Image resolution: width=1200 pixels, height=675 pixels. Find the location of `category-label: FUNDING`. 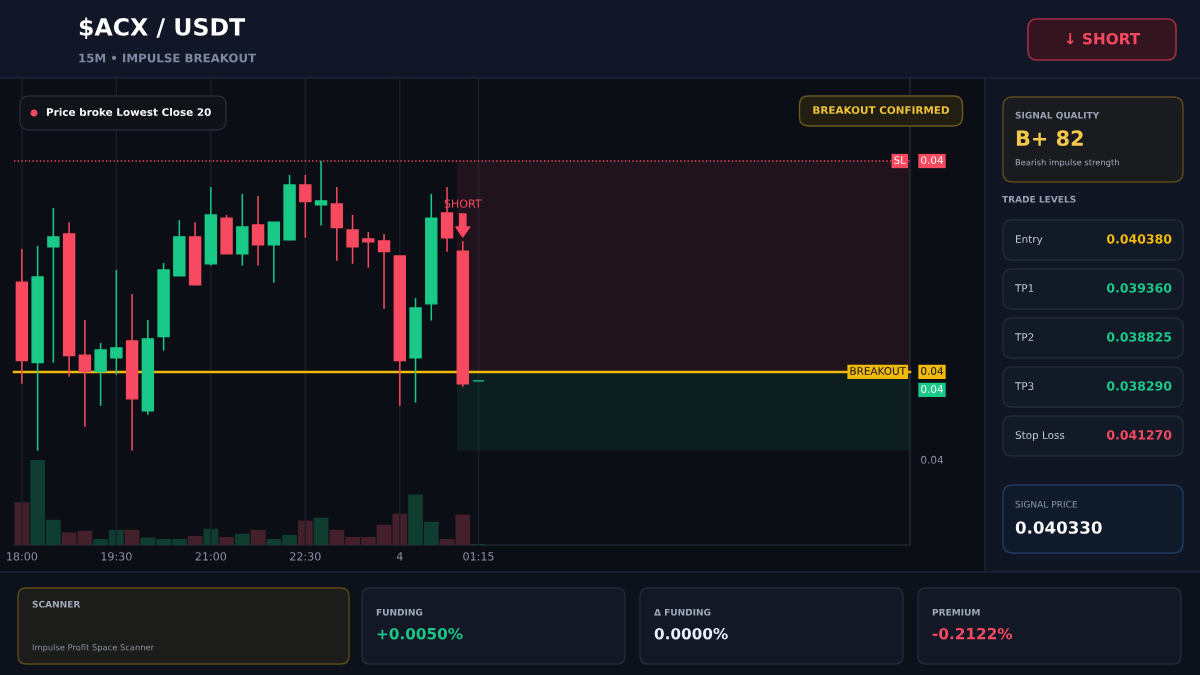

category-label: FUNDING is located at coordinates (399, 612).